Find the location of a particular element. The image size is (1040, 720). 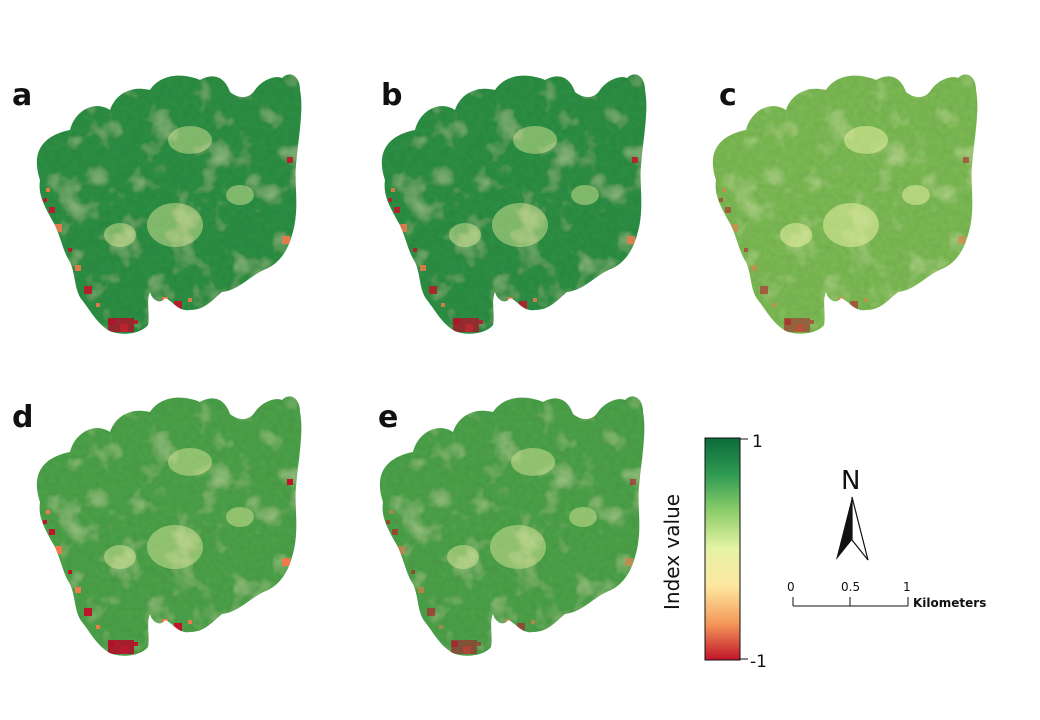

north-arrow-icon-left is located at coordinates (844, 528).